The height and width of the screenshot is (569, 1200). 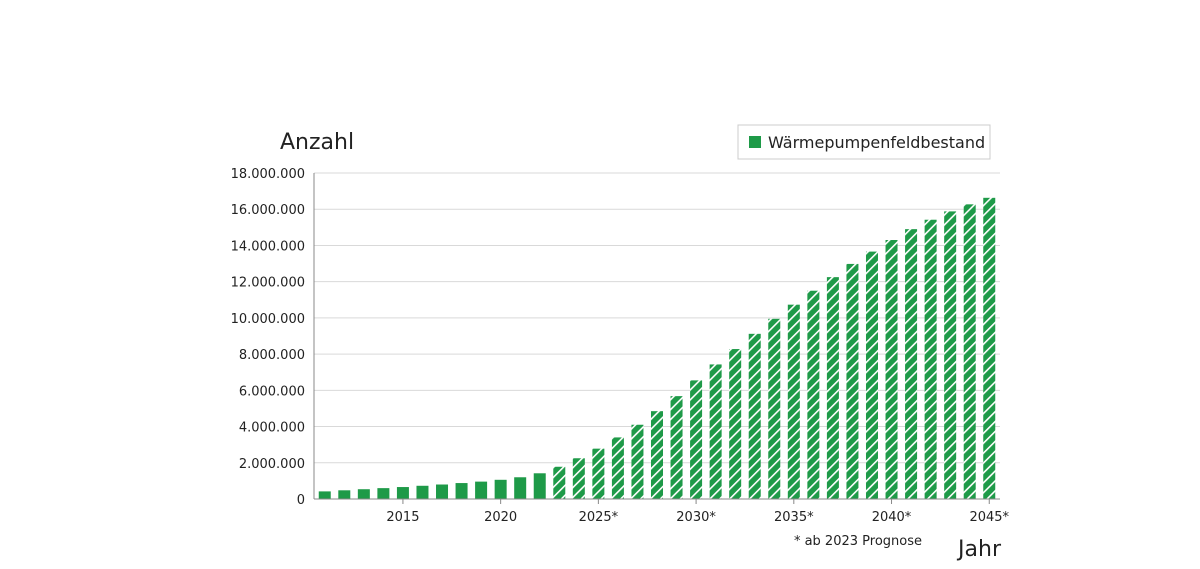 What do you see at coordinates (696, 517) in the screenshot?
I see `x-tick-label: 2030*` at bounding box center [696, 517].